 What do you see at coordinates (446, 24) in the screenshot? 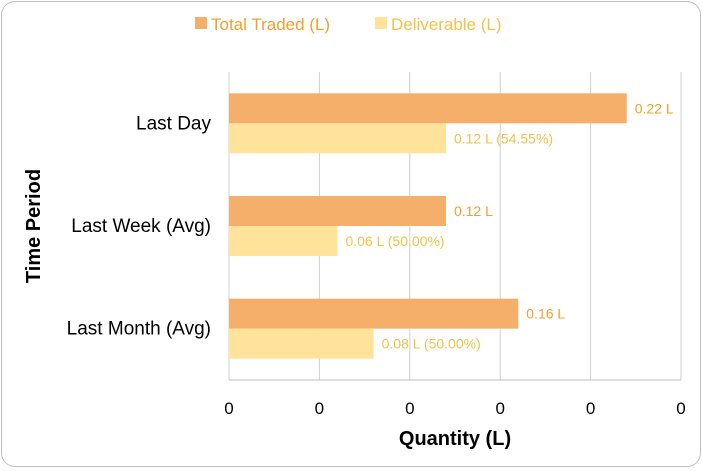
I see `legend-label: Deliverable (L)` at bounding box center [446, 24].